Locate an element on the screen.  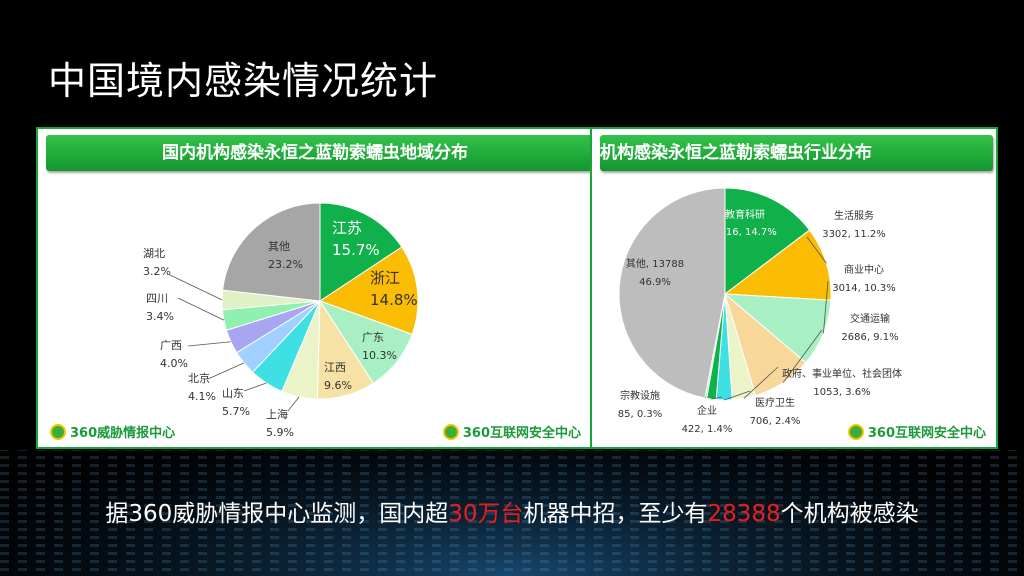
slice-label-5: 医疗卫生 is located at coordinates (775, 402).